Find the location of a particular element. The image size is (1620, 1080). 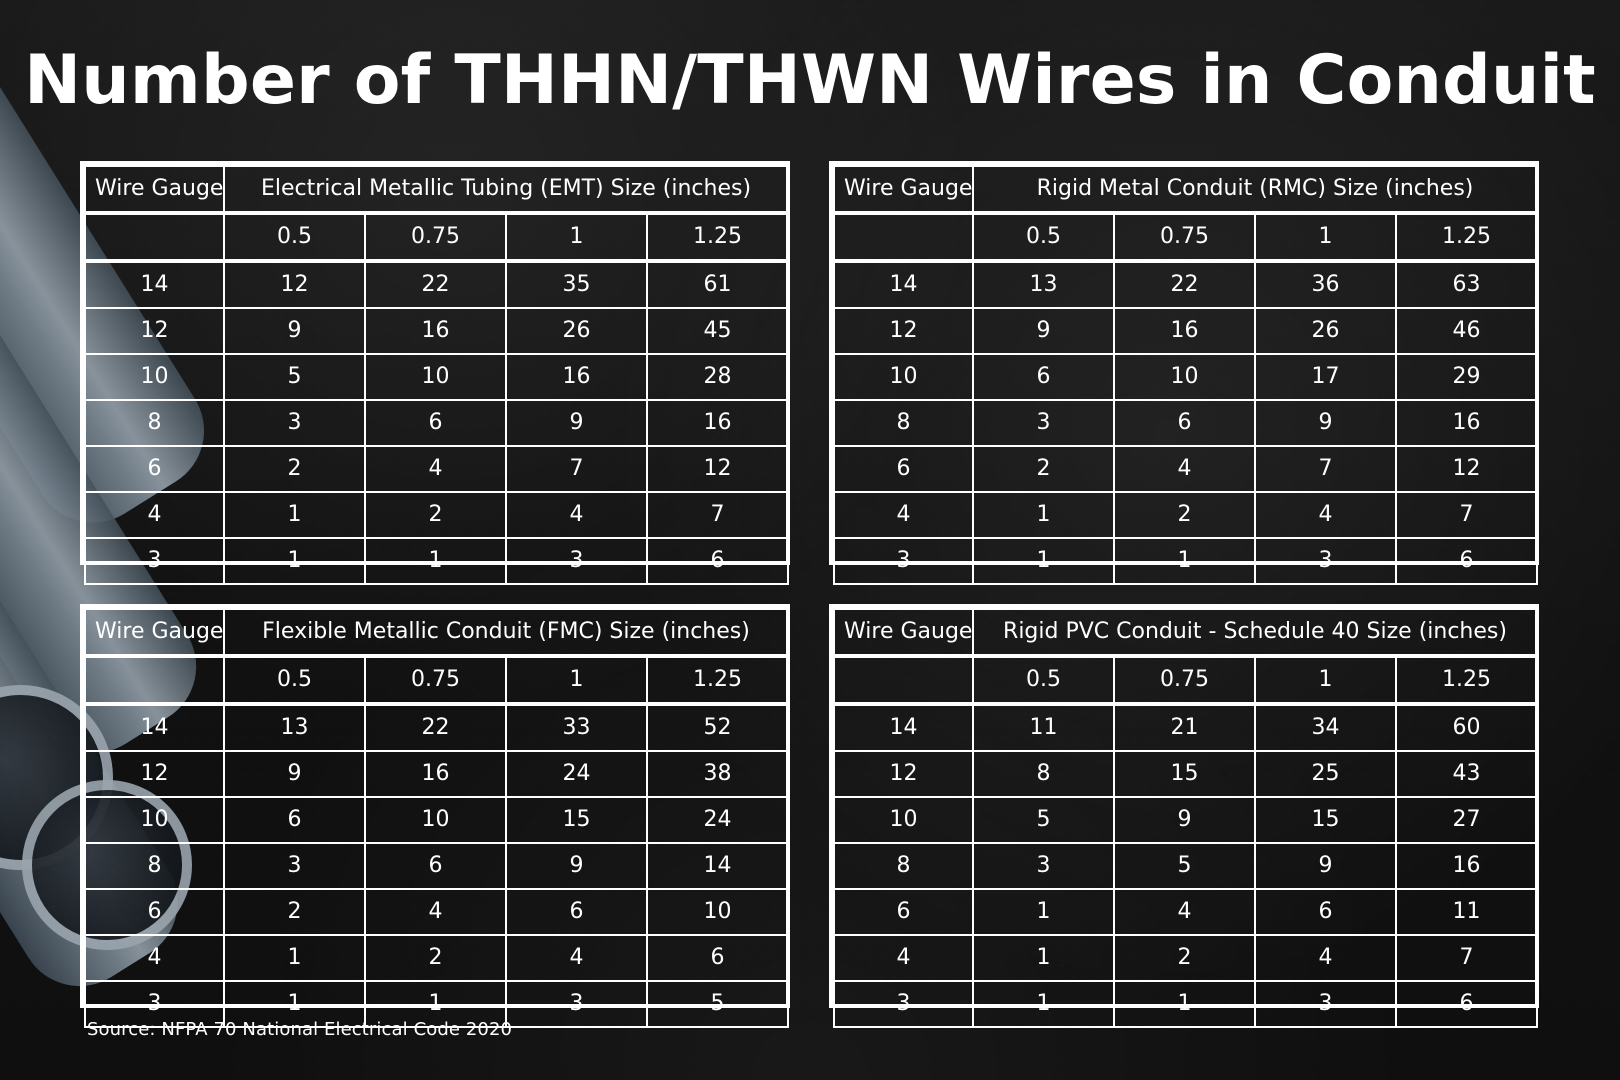

table-row: 3 1 1 3 5 is located at coordinates (436, 1004).